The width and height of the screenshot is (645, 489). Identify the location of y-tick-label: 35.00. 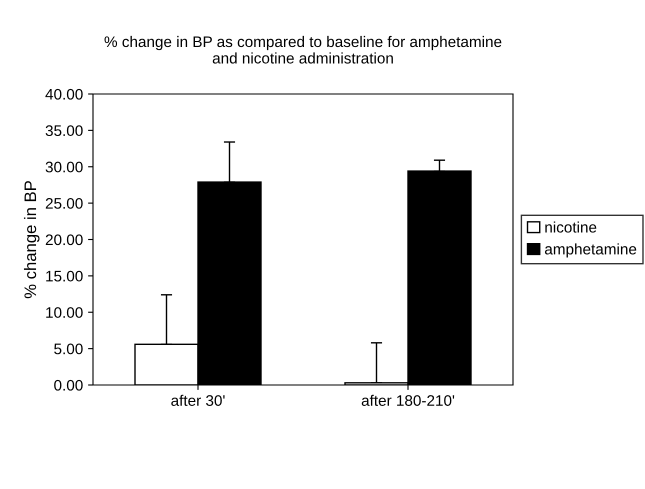
(64, 130).